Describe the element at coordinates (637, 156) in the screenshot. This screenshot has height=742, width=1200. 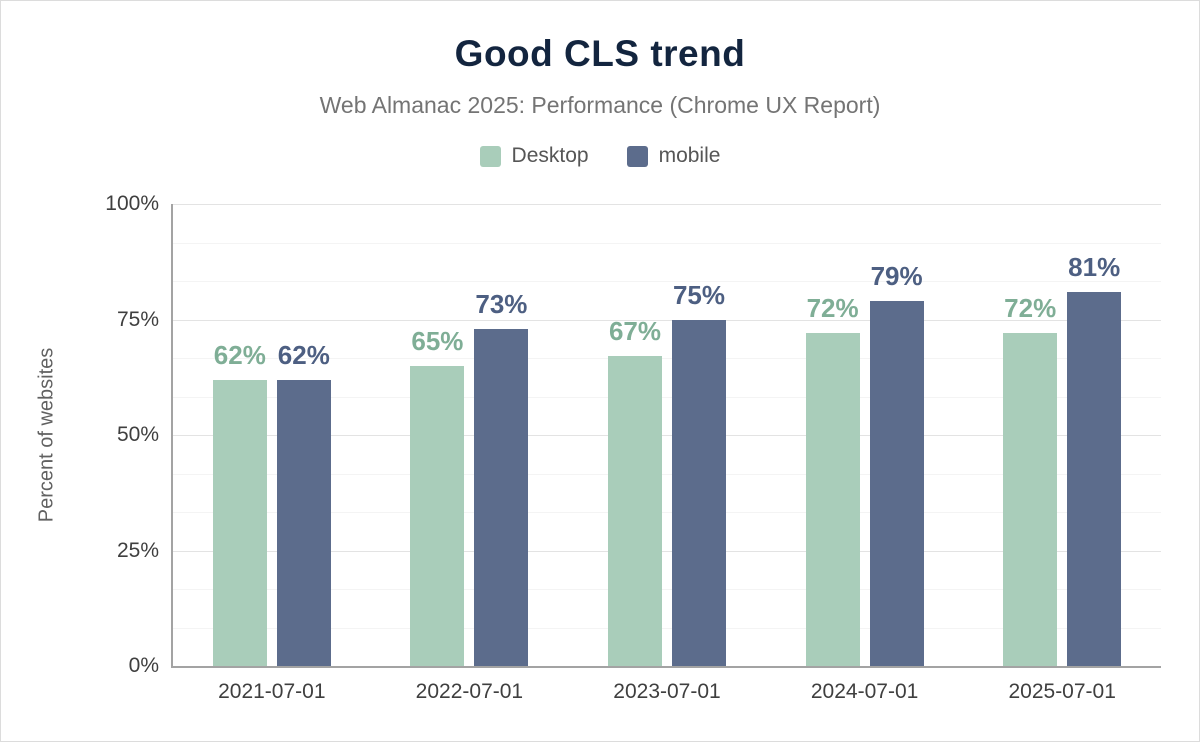
I see `legend-swatch-mobile-icon` at that location.